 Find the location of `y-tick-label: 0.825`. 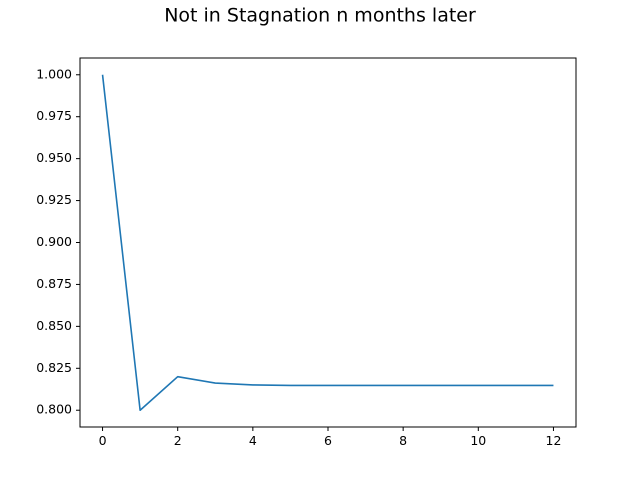

y-tick-label: 0.825 is located at coordinates (54, 367).